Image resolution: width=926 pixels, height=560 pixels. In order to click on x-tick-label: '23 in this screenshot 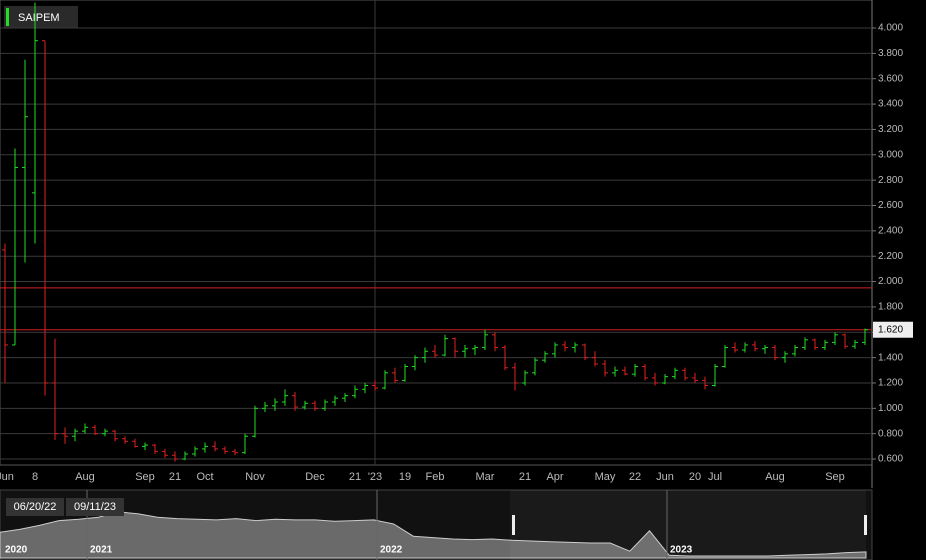, I will do `click(375, 477)`.